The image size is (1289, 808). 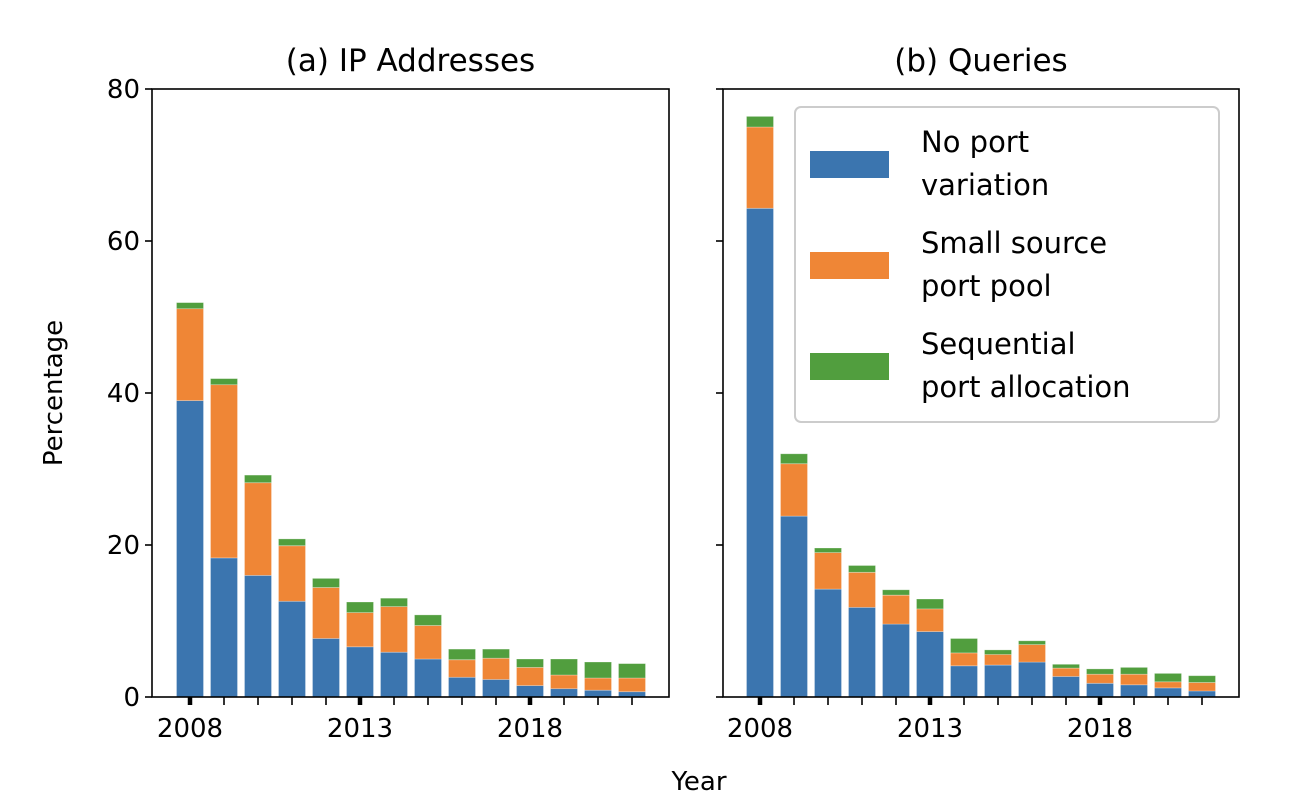 What do you see at coordinates (958, 264) in the screenshot?
I see `legend-item: Small source port pool` at bounding box center [958, 264].